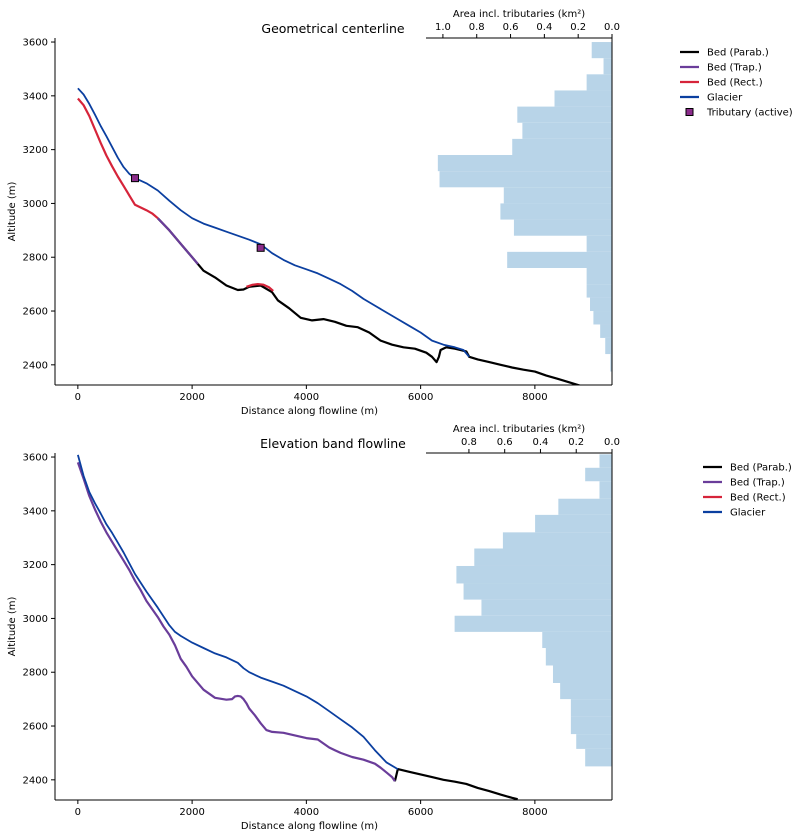  Describe the element at coordinates (749, 113) in the screenshot. I see `legend-label: Tributary (active)` at that location.